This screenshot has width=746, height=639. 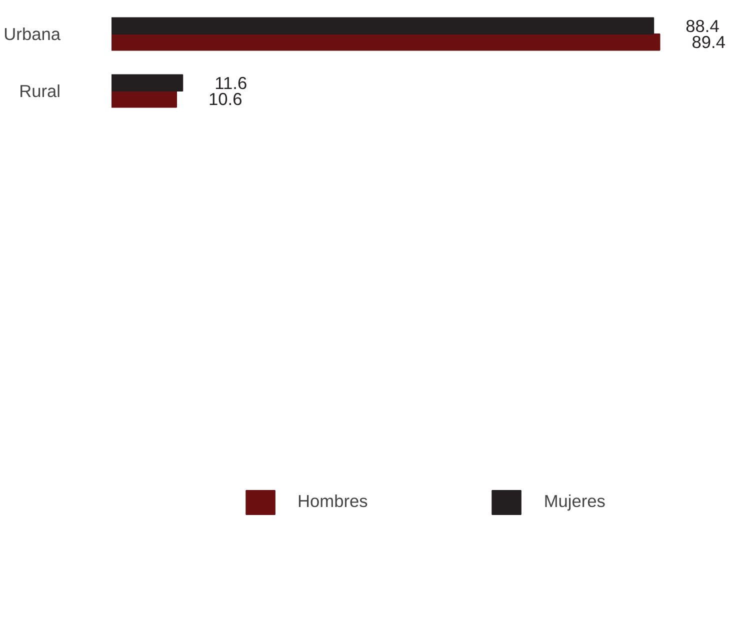 I want to click on legend-label: Mujeres, so click(x=575, y=501).